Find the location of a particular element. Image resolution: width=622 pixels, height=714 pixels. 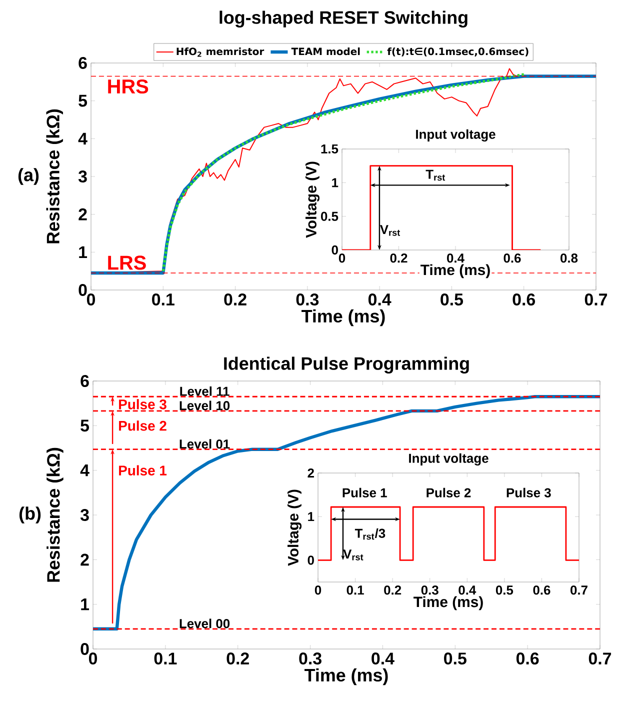

legend-label: HfO$_{2}$ memristor is located at coordinates (220, 52).